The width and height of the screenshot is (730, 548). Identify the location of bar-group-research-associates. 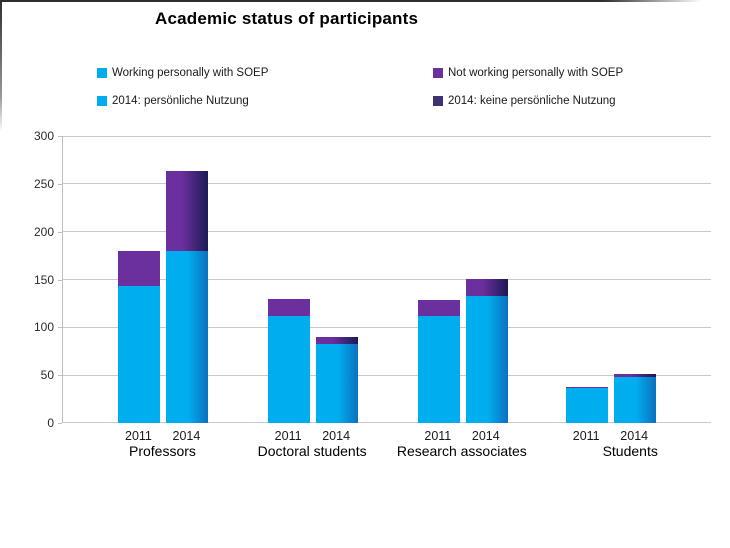
(462, 279).